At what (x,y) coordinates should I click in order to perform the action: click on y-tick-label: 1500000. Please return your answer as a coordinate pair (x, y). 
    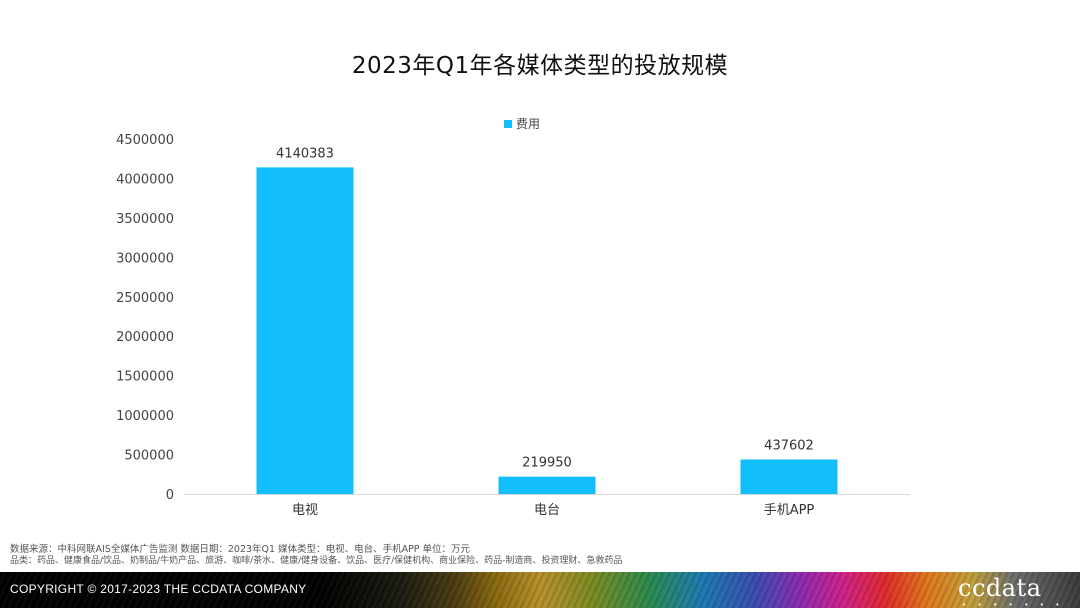
    Looking at the image, I should click on (145, 377).